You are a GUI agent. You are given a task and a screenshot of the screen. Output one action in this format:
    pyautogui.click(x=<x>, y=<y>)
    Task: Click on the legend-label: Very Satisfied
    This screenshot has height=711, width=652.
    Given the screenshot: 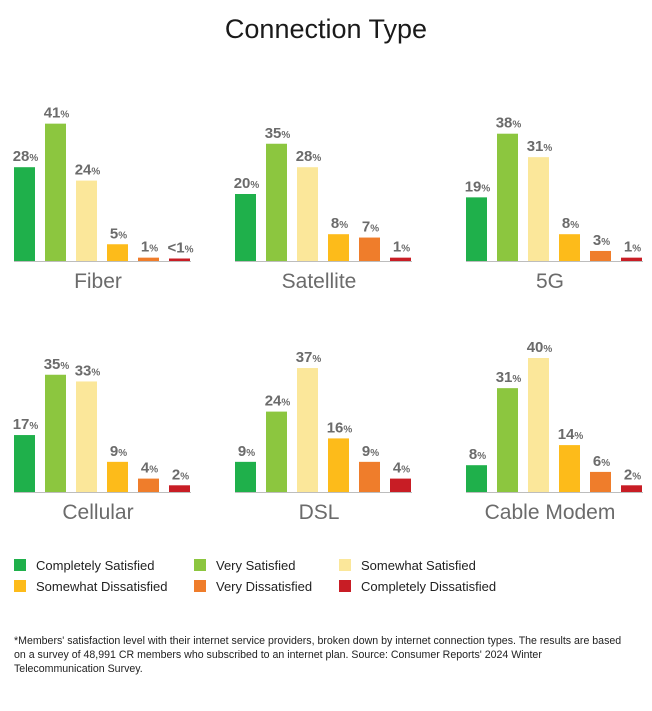 What is the action you would take?
    pyautogui.click(x=256, y=565)
    